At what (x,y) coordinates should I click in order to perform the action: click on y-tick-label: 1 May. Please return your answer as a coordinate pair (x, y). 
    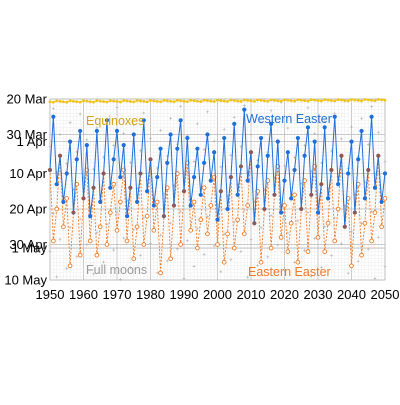
    Looking at the image, I should click on (30, 248).